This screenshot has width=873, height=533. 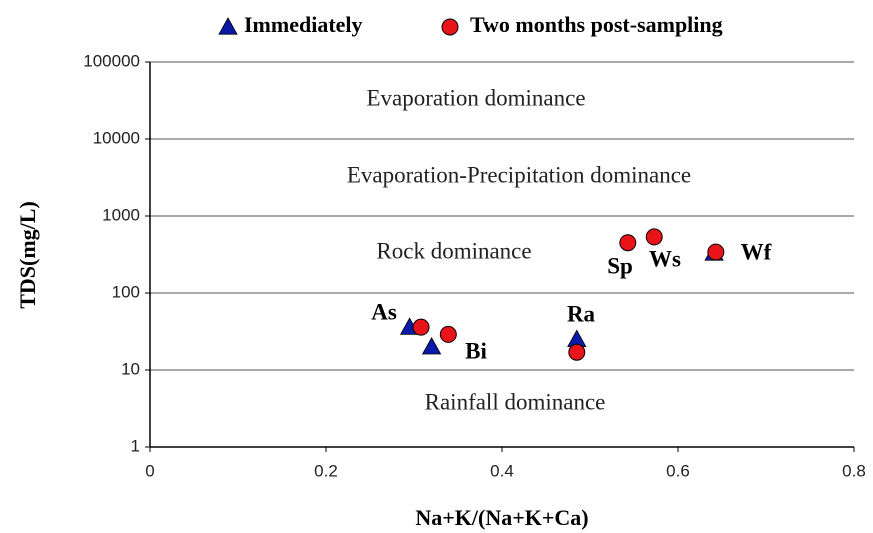 I want to click on point-label: Ra, so click(x=581, y=313).